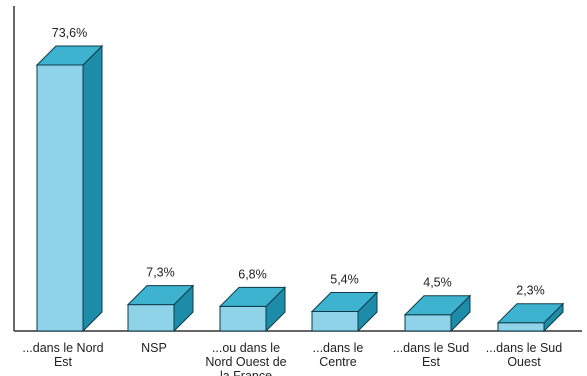 The width and height of the screenshot is (587, 376). What do you see at coordinates (524, 362) in the screenshot?
I see `x-tick-label-line: Ouest` at bounding box center [524, 362].